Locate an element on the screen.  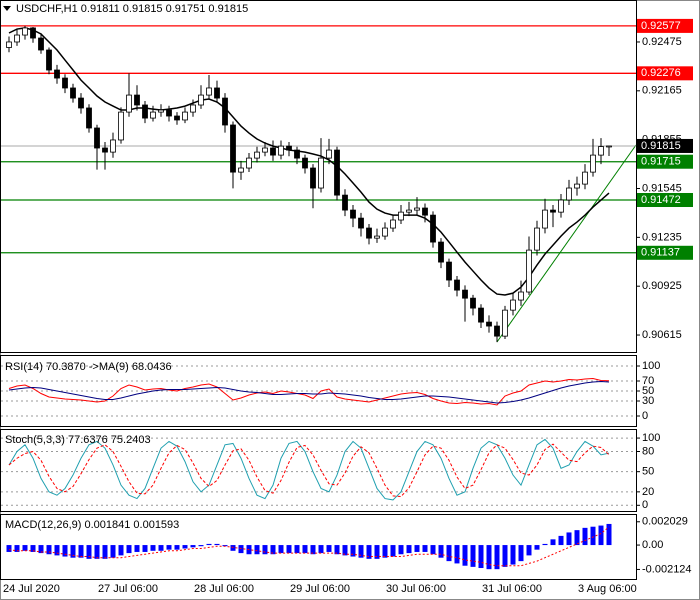
x-tick-label: 28 Jul 06:00 is located at coordinates (224, 589).